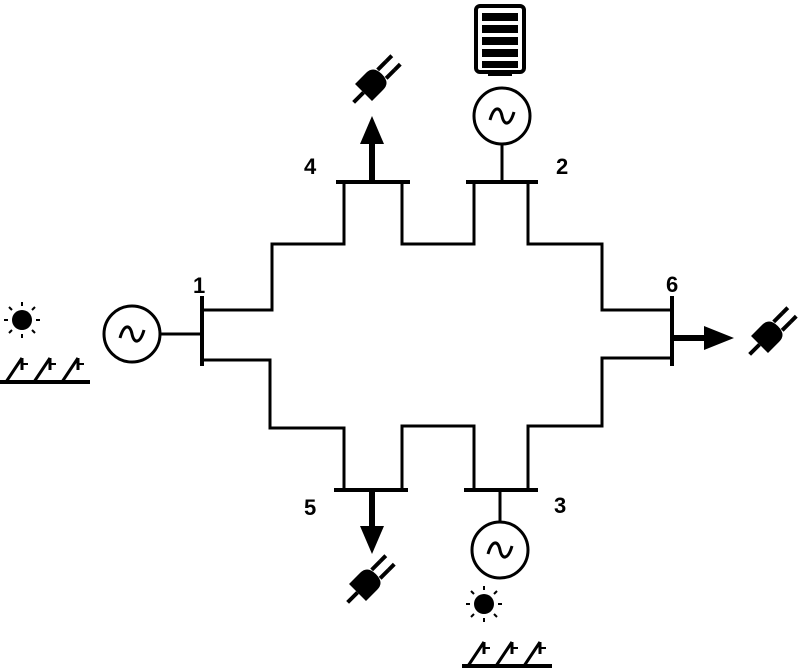 The image size is (798, 672). I want to click on bus-label-4: 4, so click(310, 166).